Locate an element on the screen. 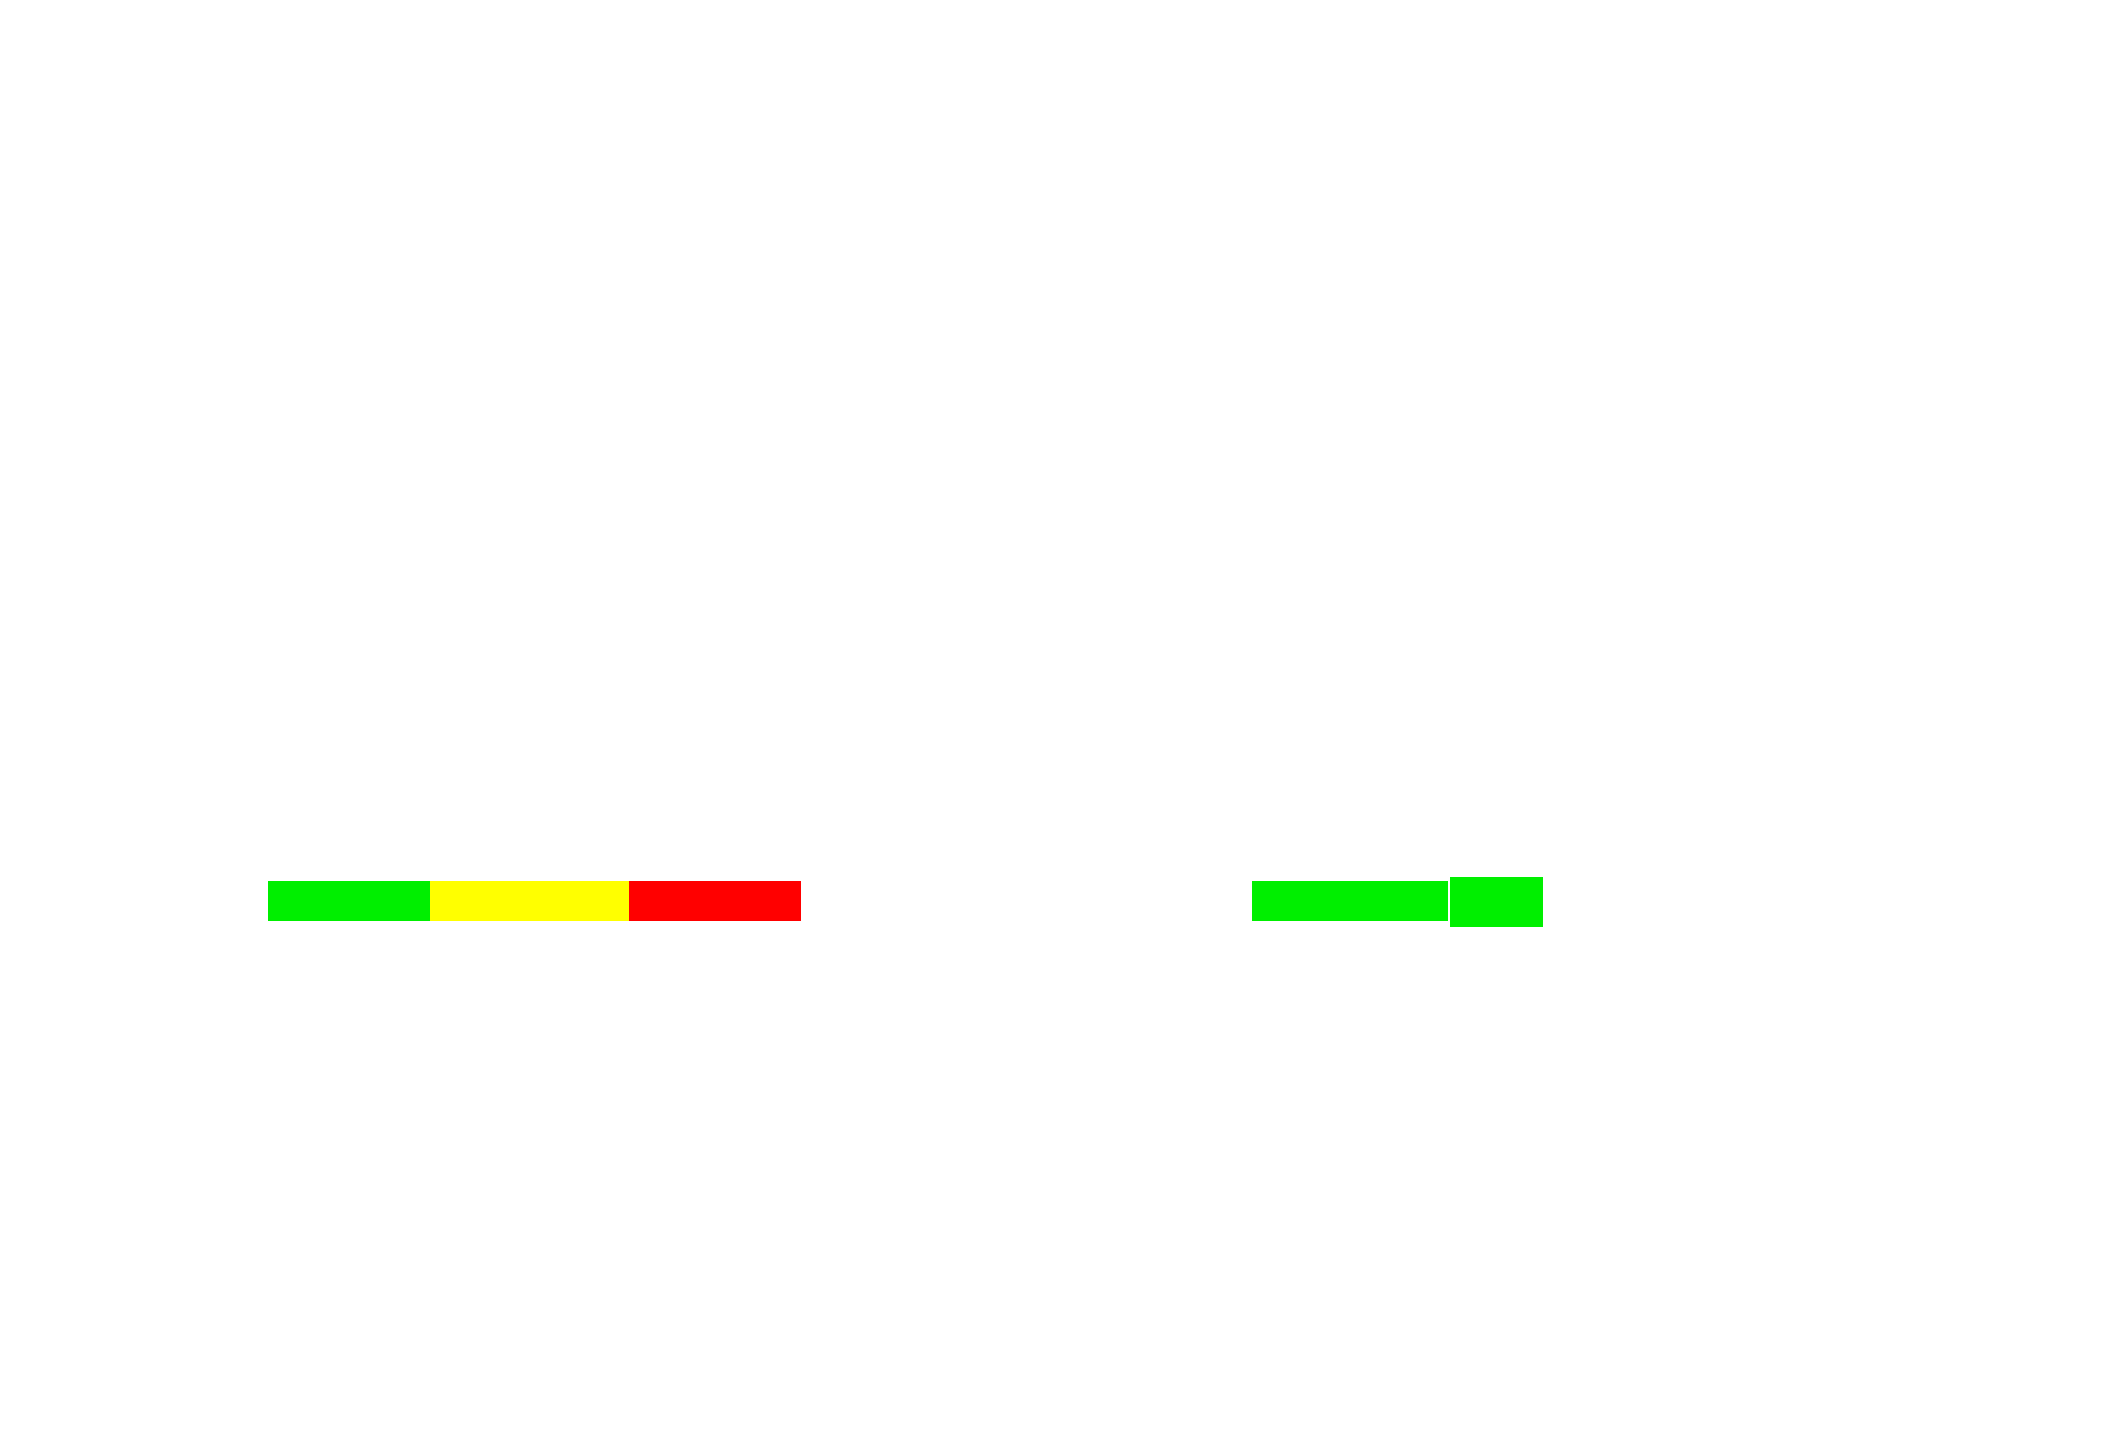 Image resolution: width=2117 pixels, height=1437 pixels. legend-minor-activity is located at coordinates (349, 901).